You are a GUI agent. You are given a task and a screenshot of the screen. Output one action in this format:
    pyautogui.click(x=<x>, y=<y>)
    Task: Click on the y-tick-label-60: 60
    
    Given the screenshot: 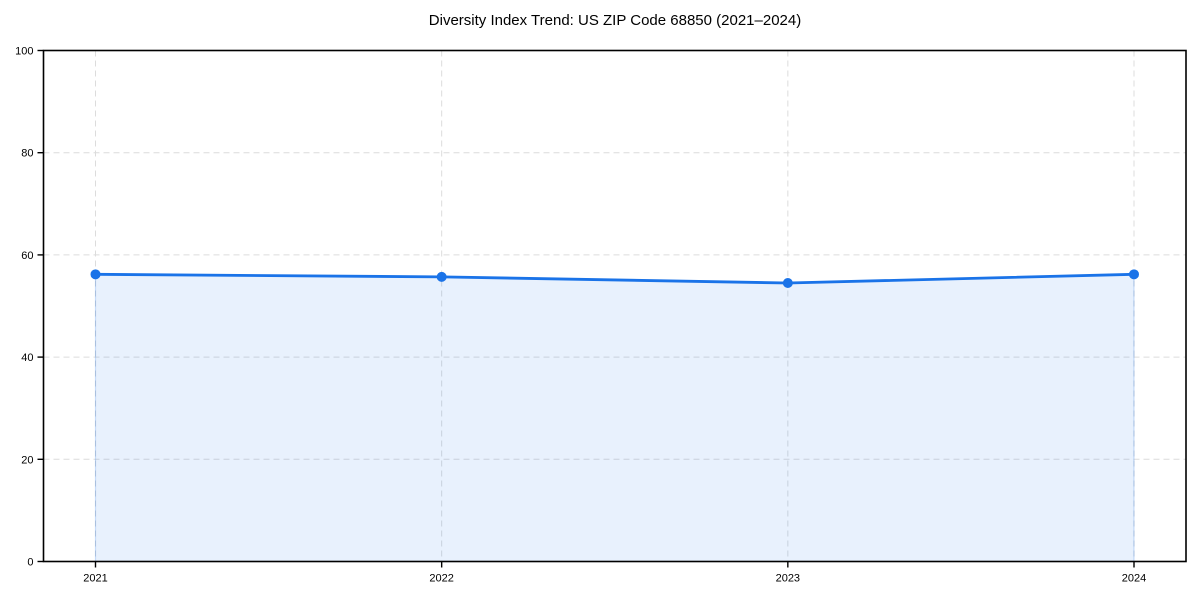 What is the action you would take?
    pyautogui.click(x=27, y=256)
    